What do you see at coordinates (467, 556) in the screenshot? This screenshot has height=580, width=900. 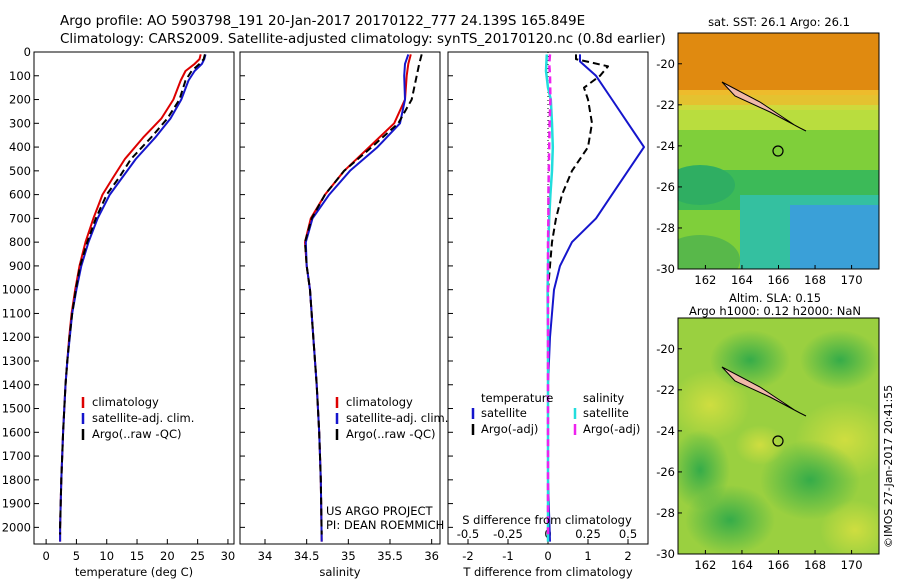 I see `x-tick-label: -2` at bounding box center [467, 556].